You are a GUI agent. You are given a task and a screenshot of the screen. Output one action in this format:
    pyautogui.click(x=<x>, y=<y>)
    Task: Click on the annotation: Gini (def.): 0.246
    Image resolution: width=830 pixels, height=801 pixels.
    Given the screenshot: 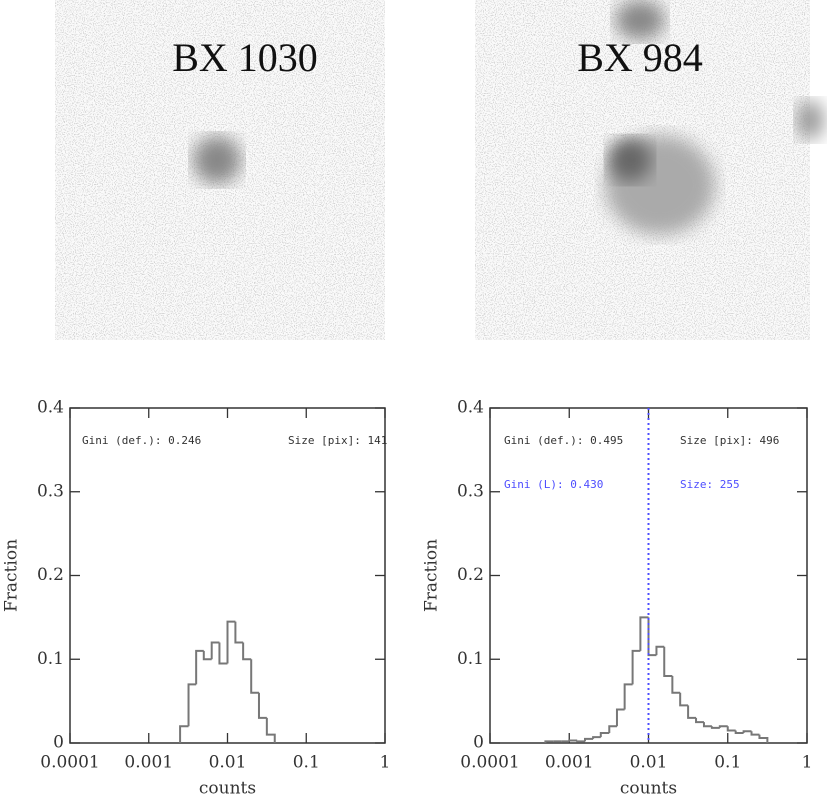 What is the action you would take?
    pyautogui.click(x=141, y=440)
    